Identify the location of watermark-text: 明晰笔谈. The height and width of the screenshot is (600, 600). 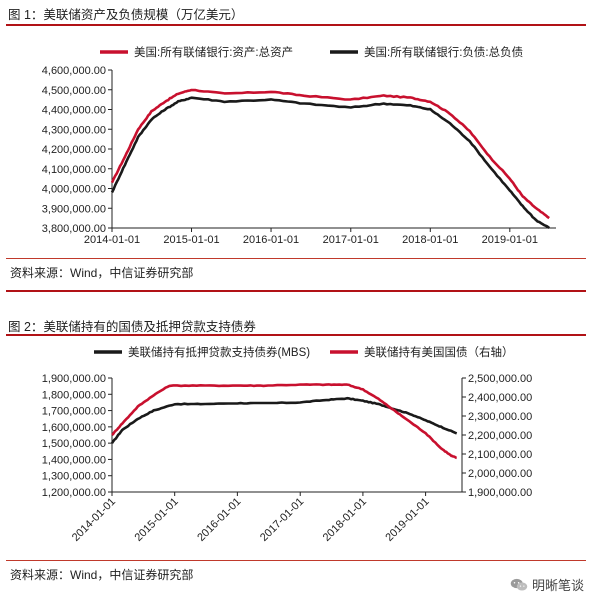
(557, 585).